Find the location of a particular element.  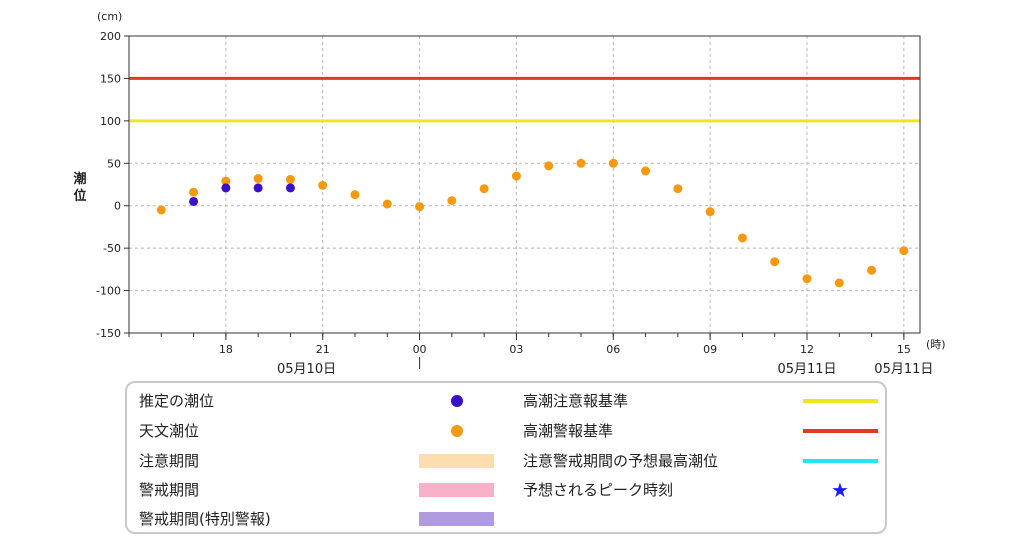

y-axis: 200 150 100 50 0 -50 -100 -150 is located at coordinates (112, 185).